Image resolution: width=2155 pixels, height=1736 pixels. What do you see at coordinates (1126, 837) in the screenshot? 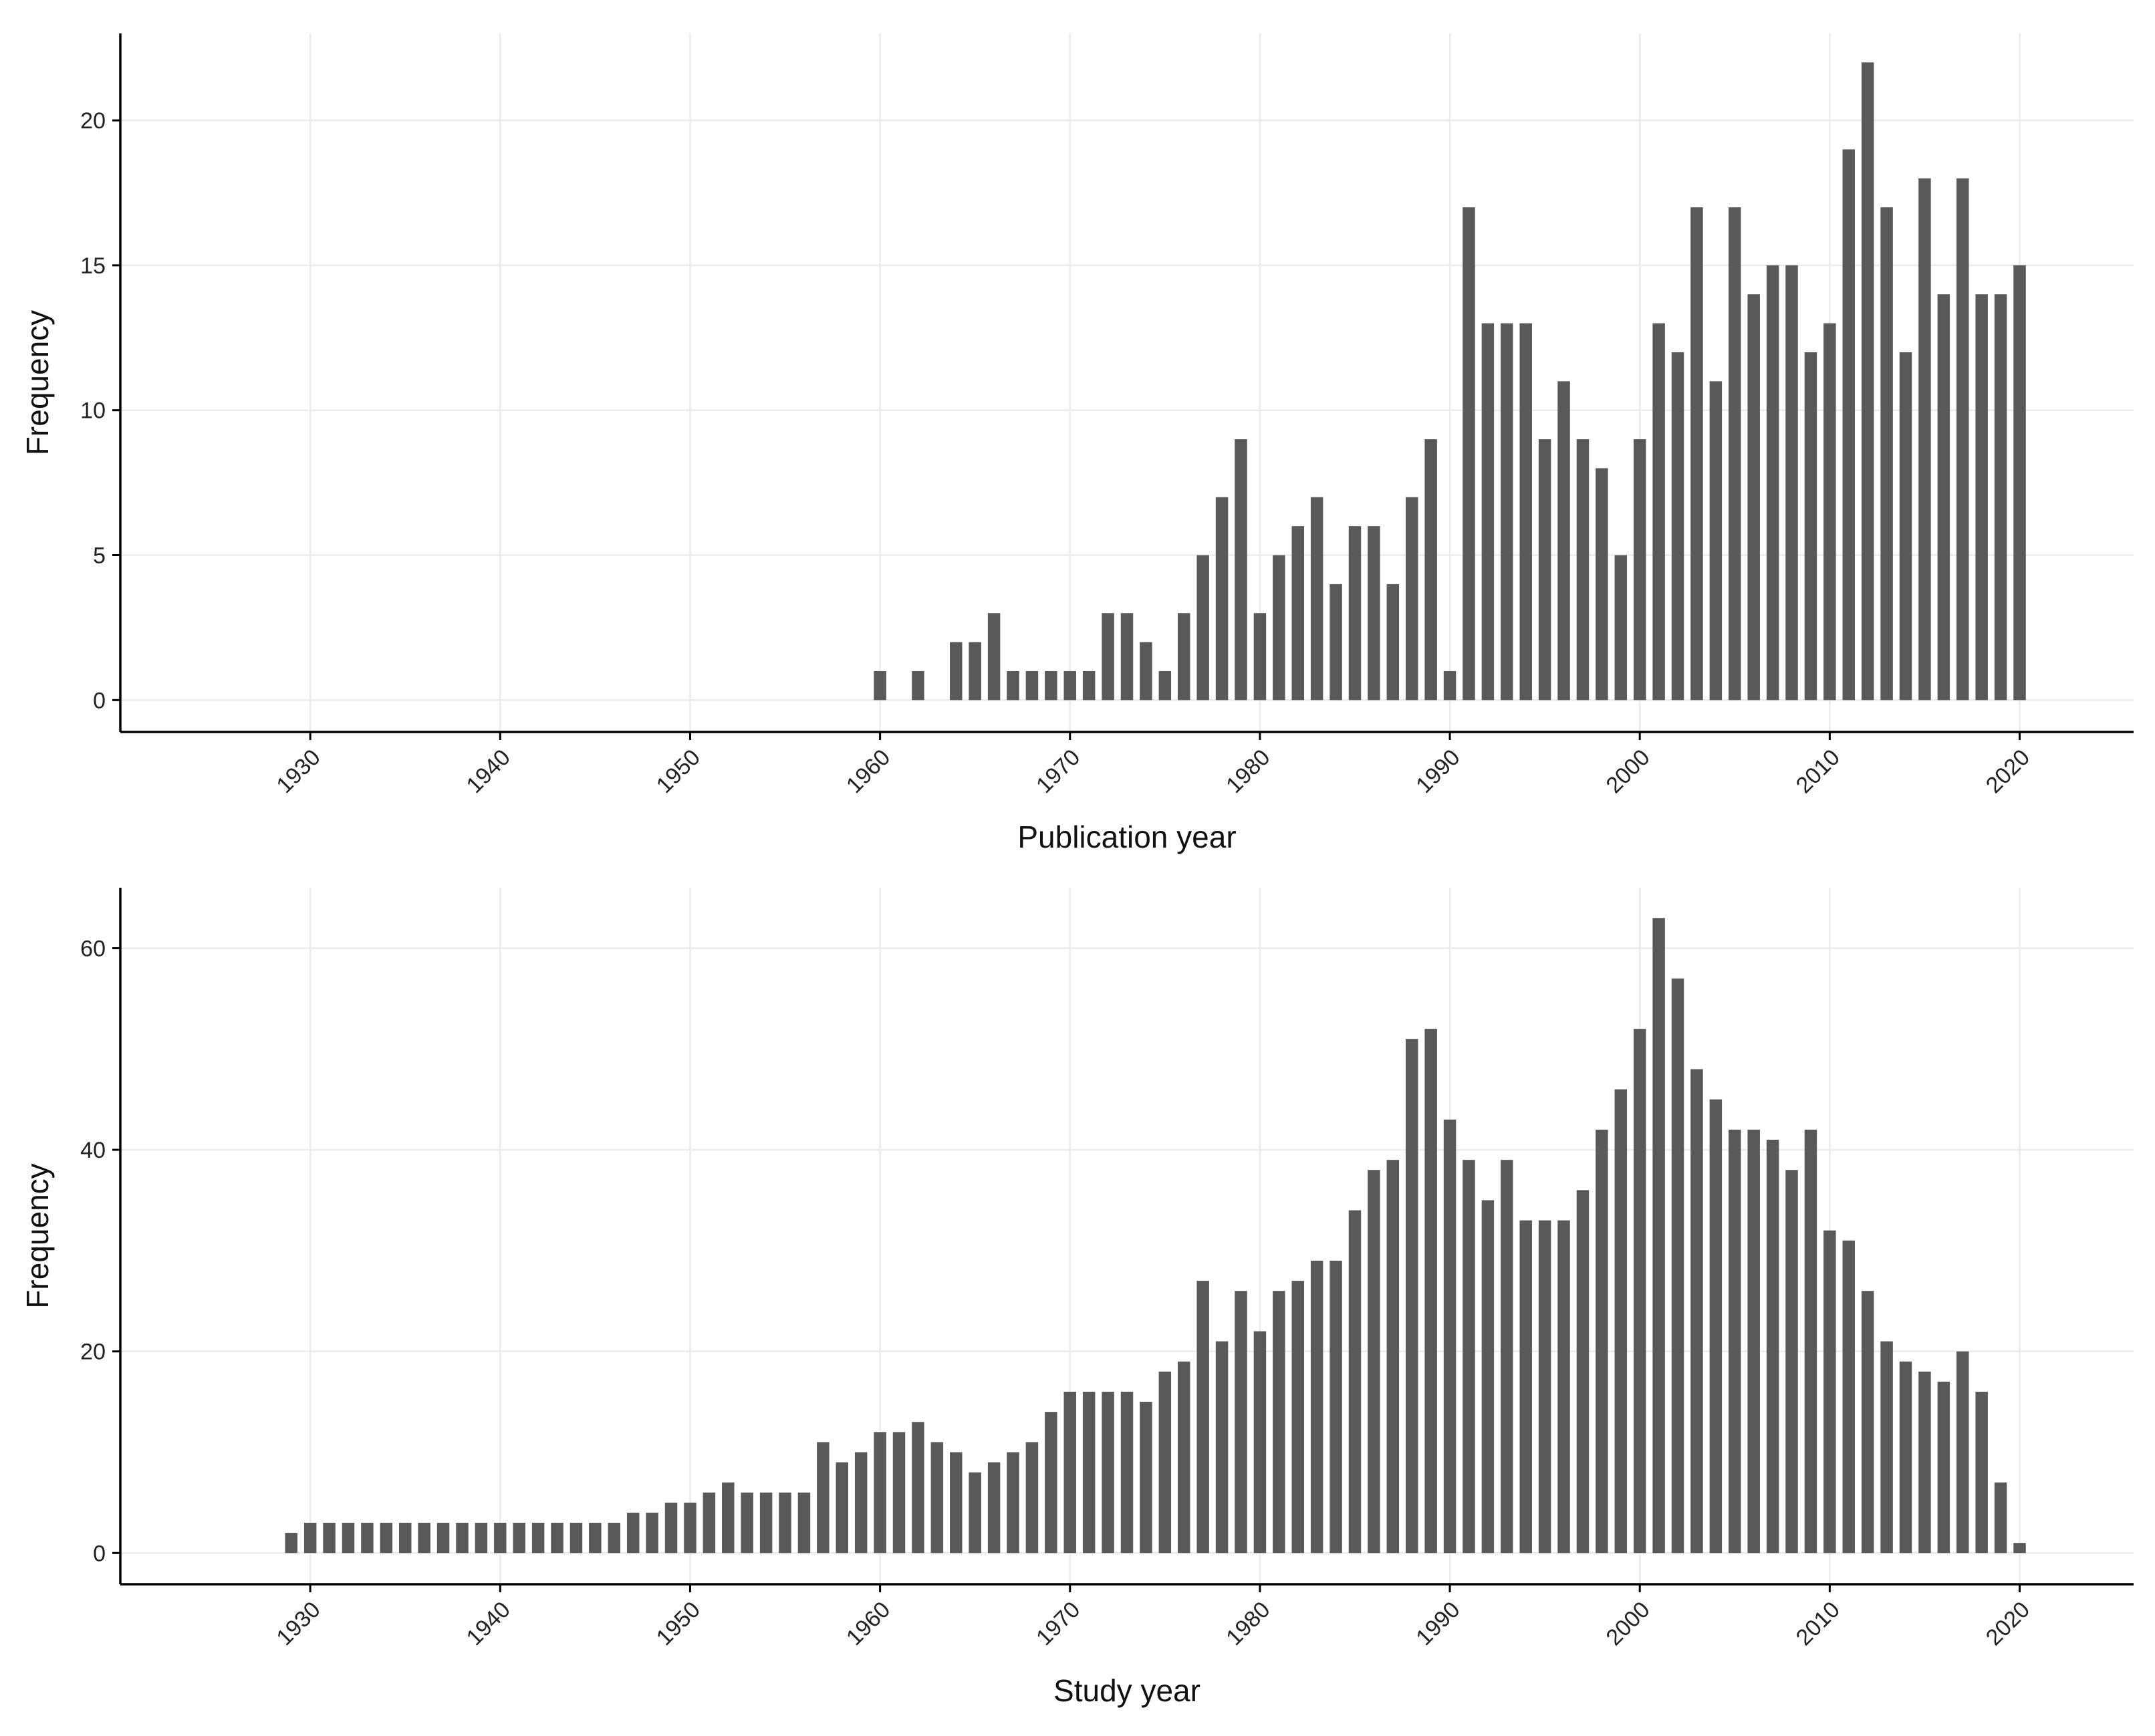
I see `x-axis-title: Publication year` at bounding box center [1126, 837].